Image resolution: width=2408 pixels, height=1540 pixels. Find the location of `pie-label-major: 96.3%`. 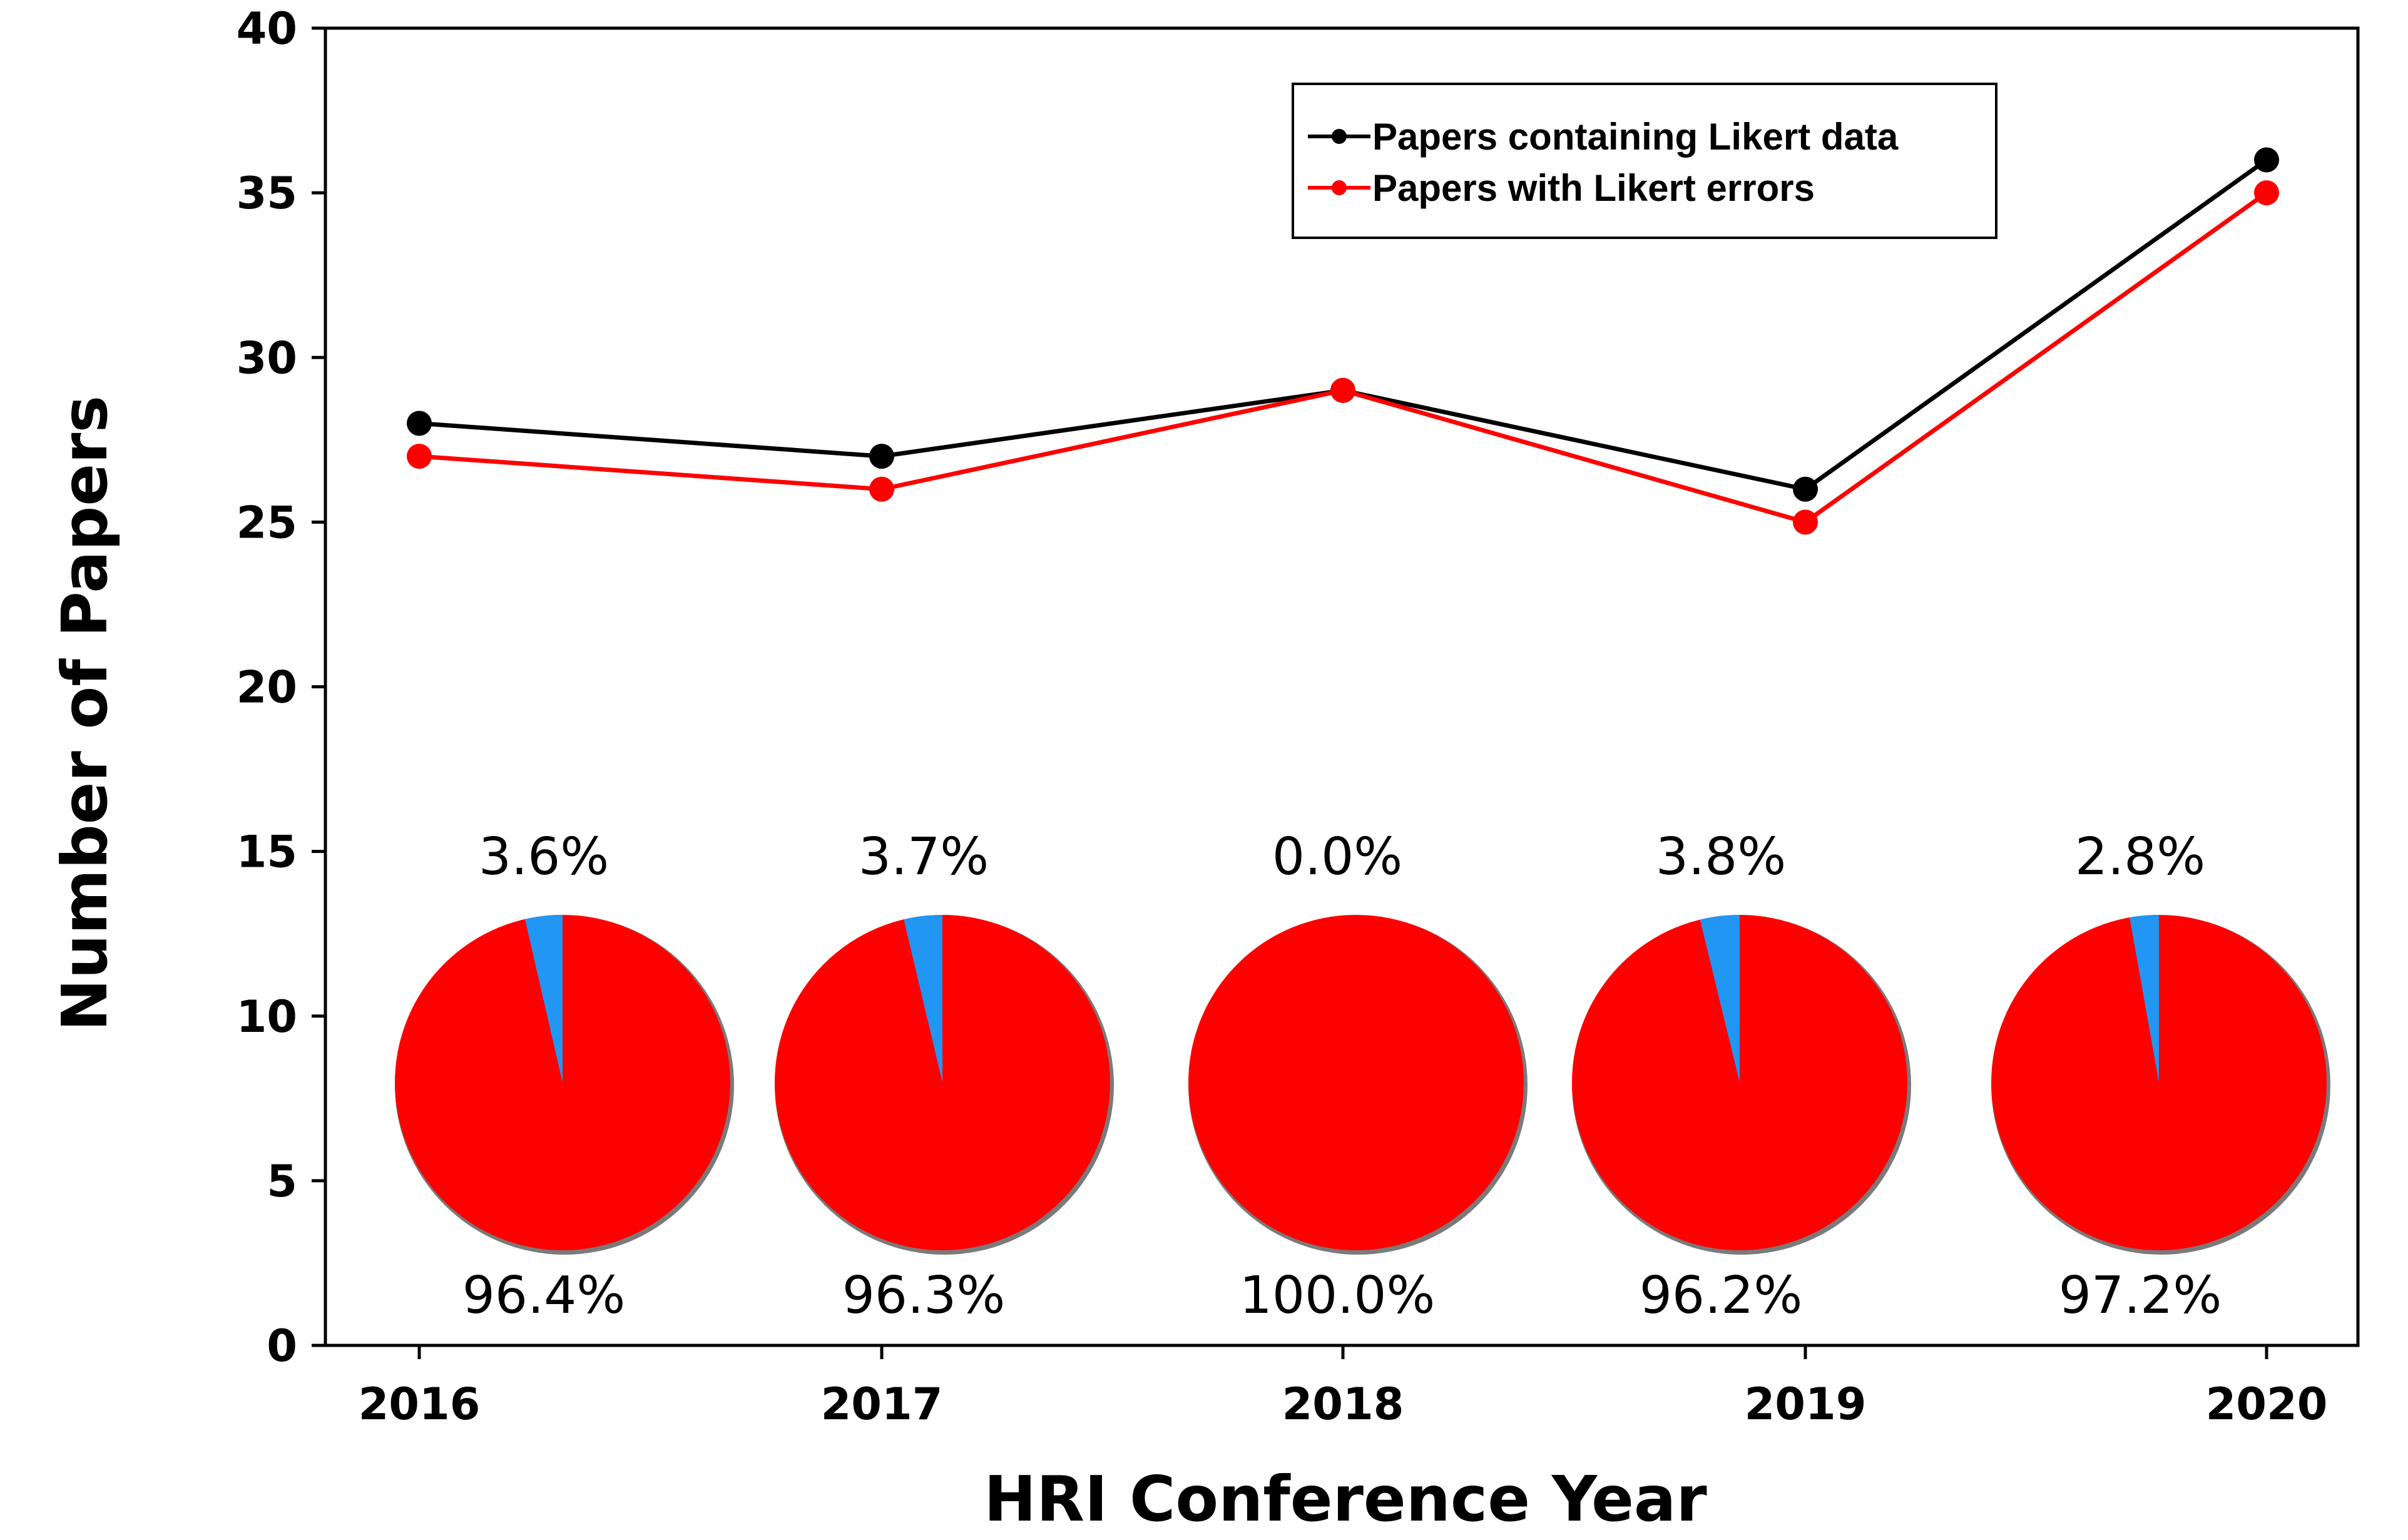

pie-label-major: 96.3% is located at coordinates (924, 1295).